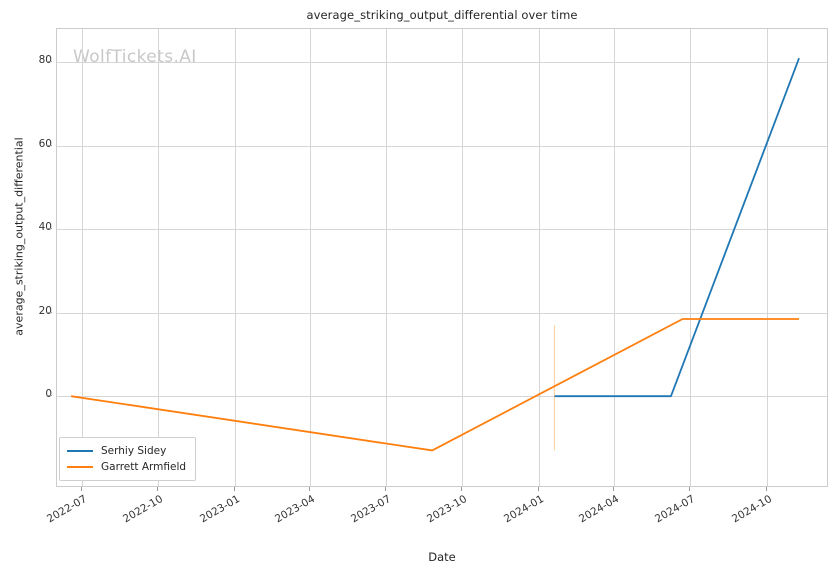  I want to click on x-tick-label: 2024-04, so click(599, 509).